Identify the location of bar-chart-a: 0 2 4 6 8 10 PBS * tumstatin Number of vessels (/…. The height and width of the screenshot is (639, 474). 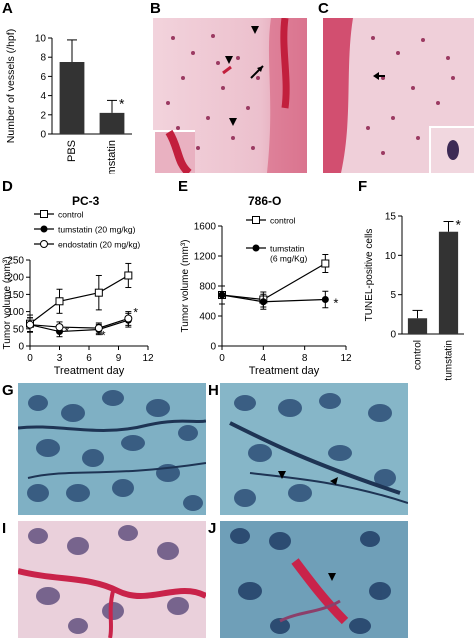
(68, 101).